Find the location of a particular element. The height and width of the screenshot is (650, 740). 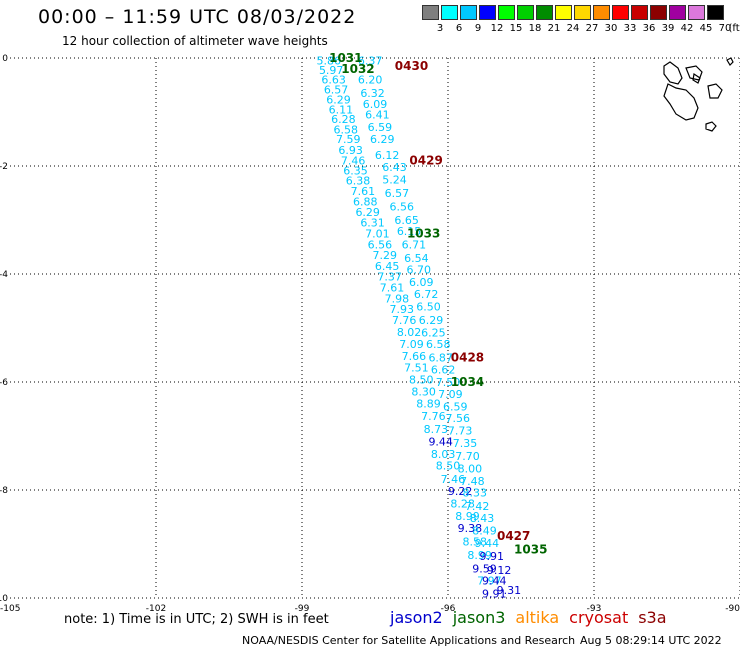

wave-height-point: 8.50 is located at coordinates (448, 466).